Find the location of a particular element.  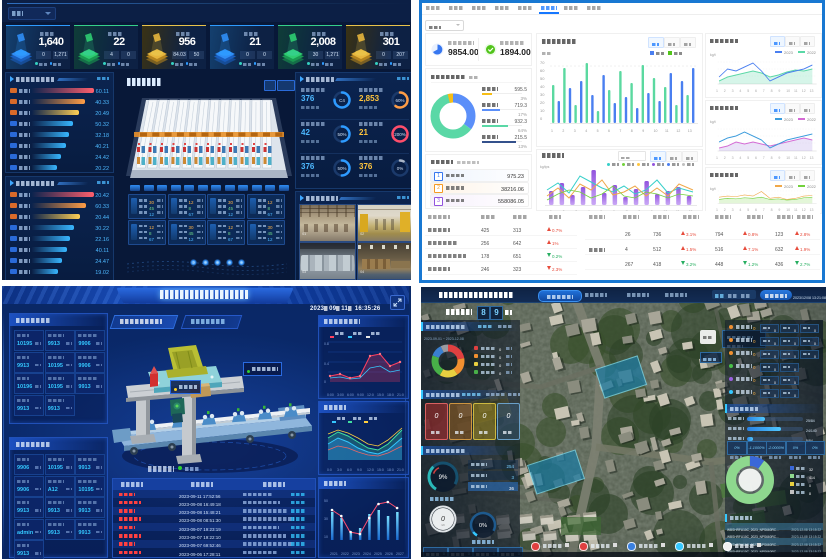

svg-text: C4 is located at coordinates (342, 100).